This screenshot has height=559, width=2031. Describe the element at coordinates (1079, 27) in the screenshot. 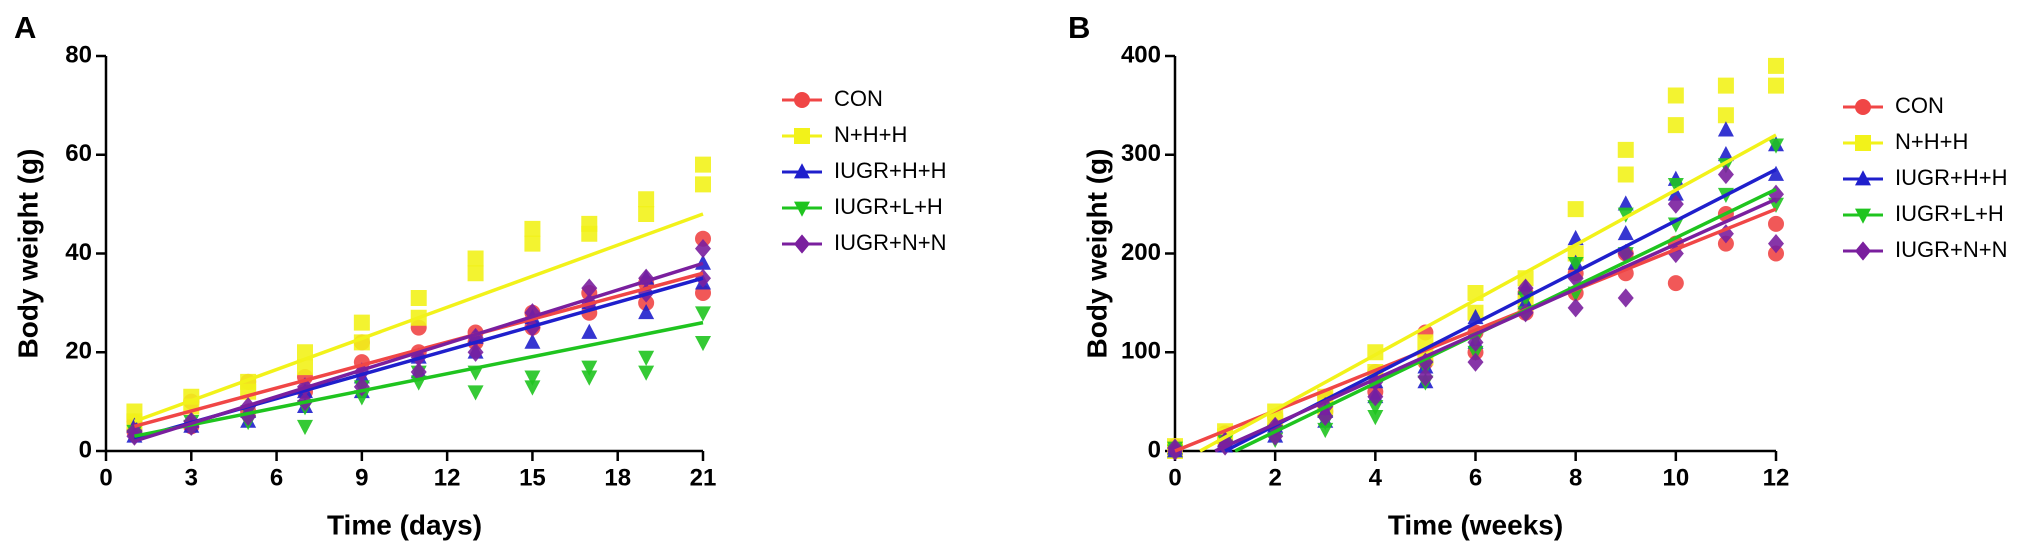

I see `panel-label: B` at that location.